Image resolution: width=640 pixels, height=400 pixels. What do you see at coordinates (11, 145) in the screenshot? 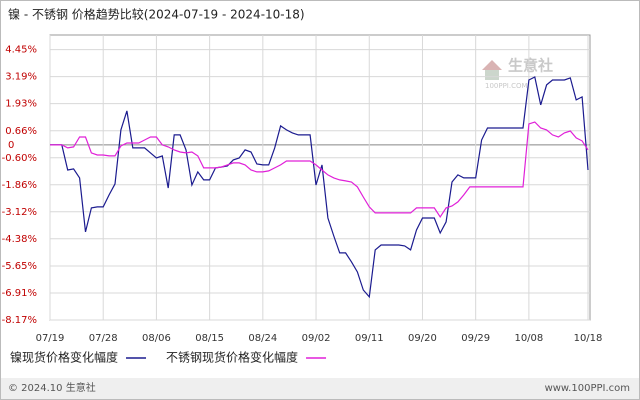
I see `y-tick-label: 0` at bounding box center [11, 145].